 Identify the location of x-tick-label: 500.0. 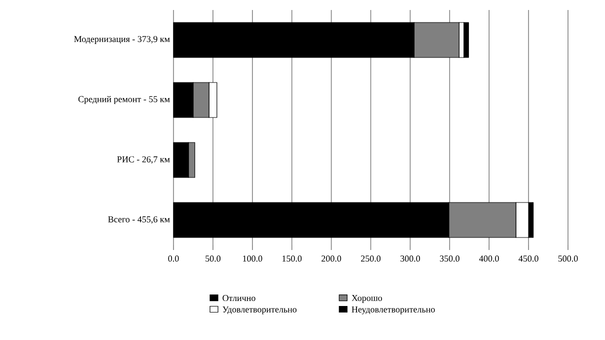
(568, 259).